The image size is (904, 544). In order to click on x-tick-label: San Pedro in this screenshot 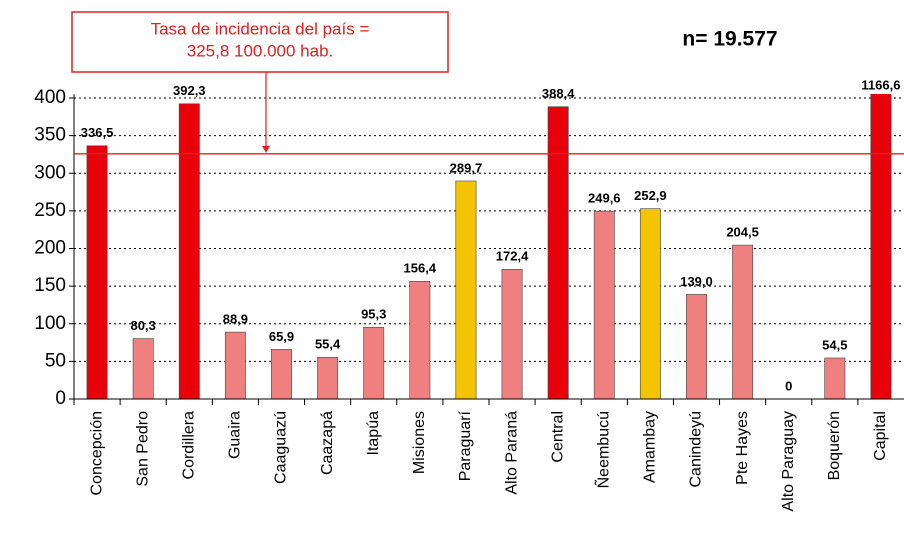, I will do `click(142, 449)`.